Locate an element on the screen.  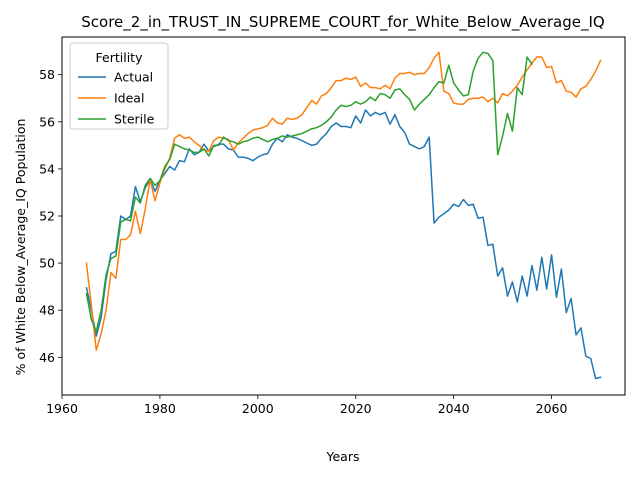
x-tick-label: 2060 is located at coordinates (552, 408).